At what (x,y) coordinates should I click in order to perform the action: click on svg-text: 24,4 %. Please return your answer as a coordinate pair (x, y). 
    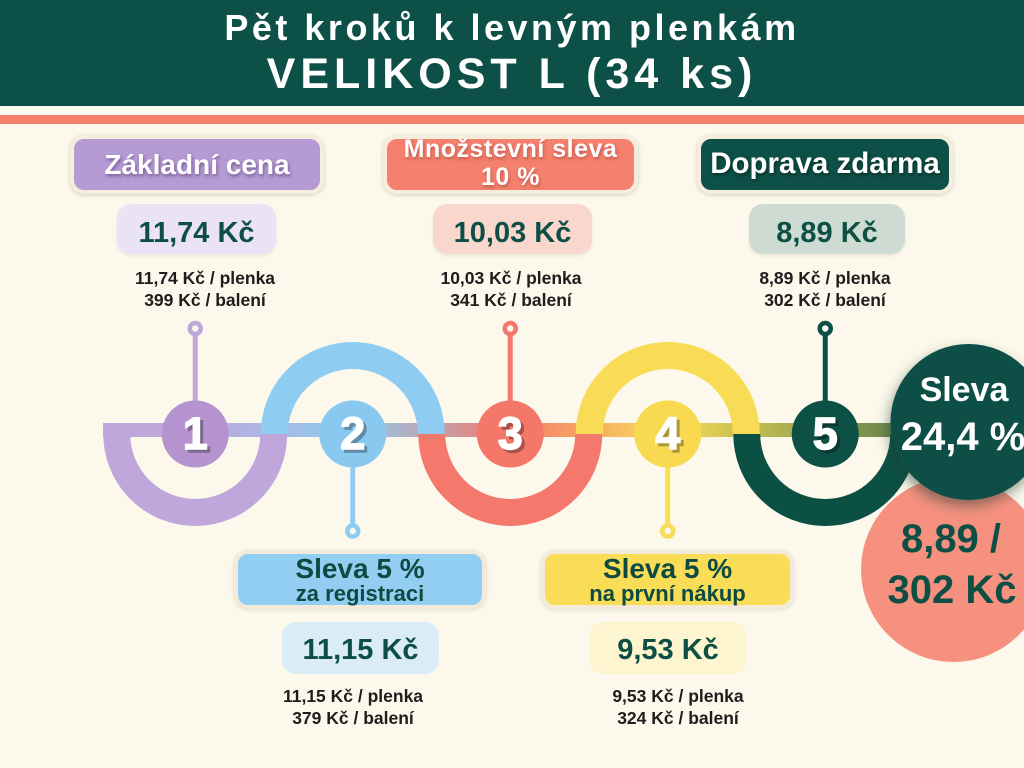
    Looking at the image, I should click on (962, 437).